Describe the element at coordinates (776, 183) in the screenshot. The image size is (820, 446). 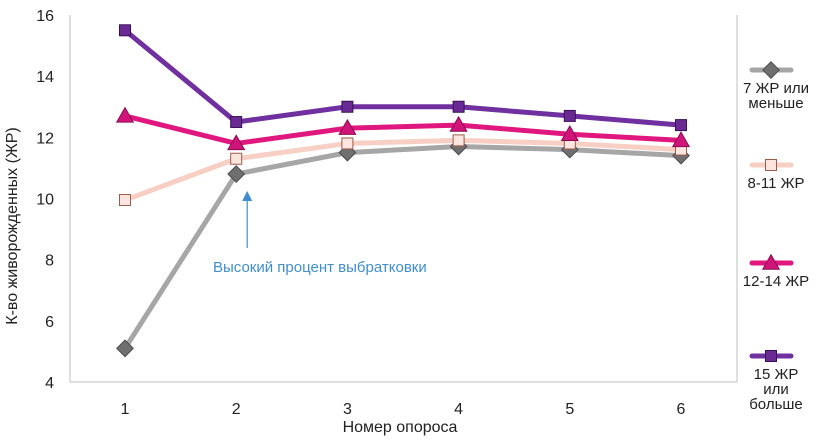
I see `legend-label: 8-11 ЖР` at that location.